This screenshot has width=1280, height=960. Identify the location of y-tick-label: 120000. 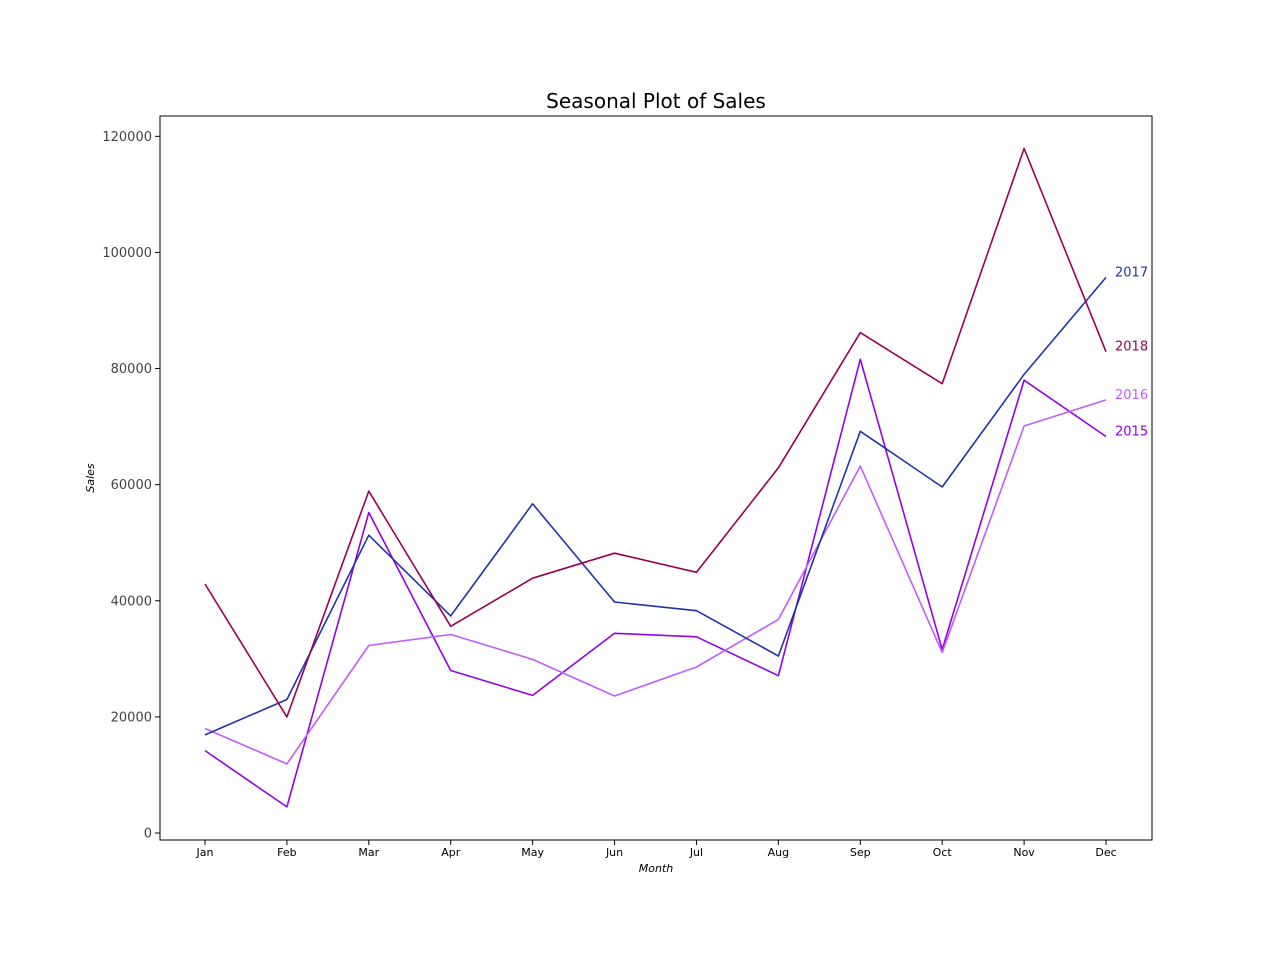
(127, 137).